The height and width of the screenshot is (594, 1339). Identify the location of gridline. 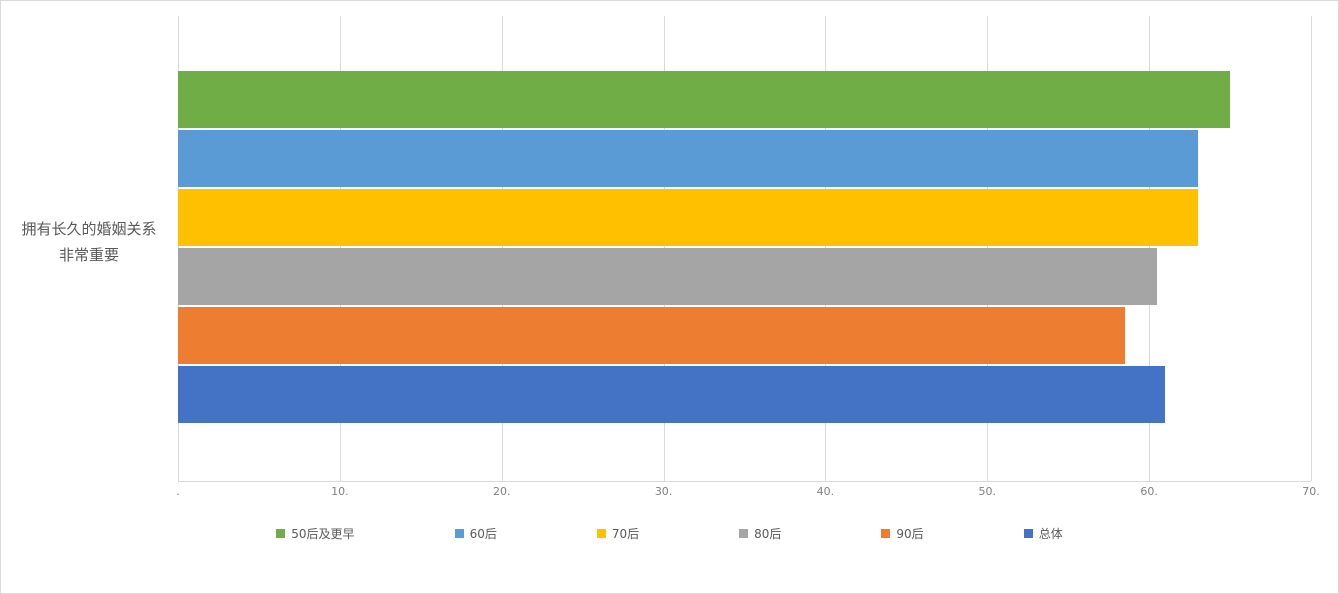
(1311, 248).